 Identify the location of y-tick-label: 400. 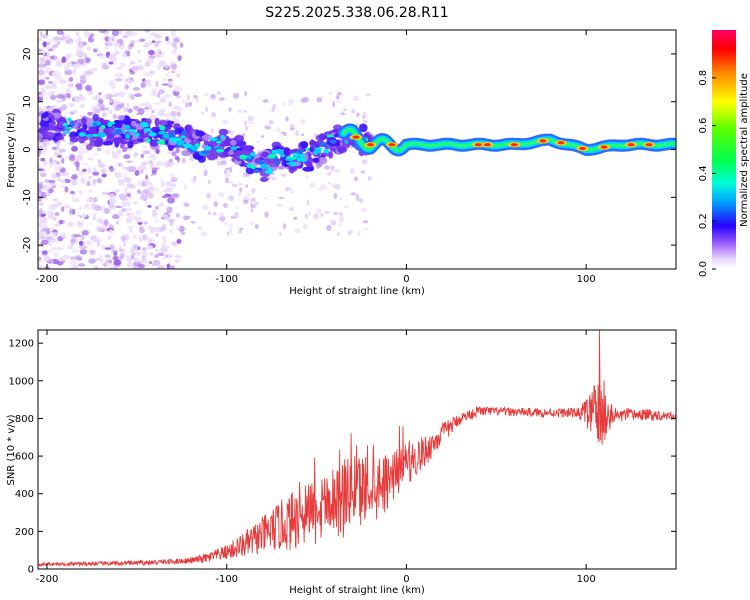
(24, 494).